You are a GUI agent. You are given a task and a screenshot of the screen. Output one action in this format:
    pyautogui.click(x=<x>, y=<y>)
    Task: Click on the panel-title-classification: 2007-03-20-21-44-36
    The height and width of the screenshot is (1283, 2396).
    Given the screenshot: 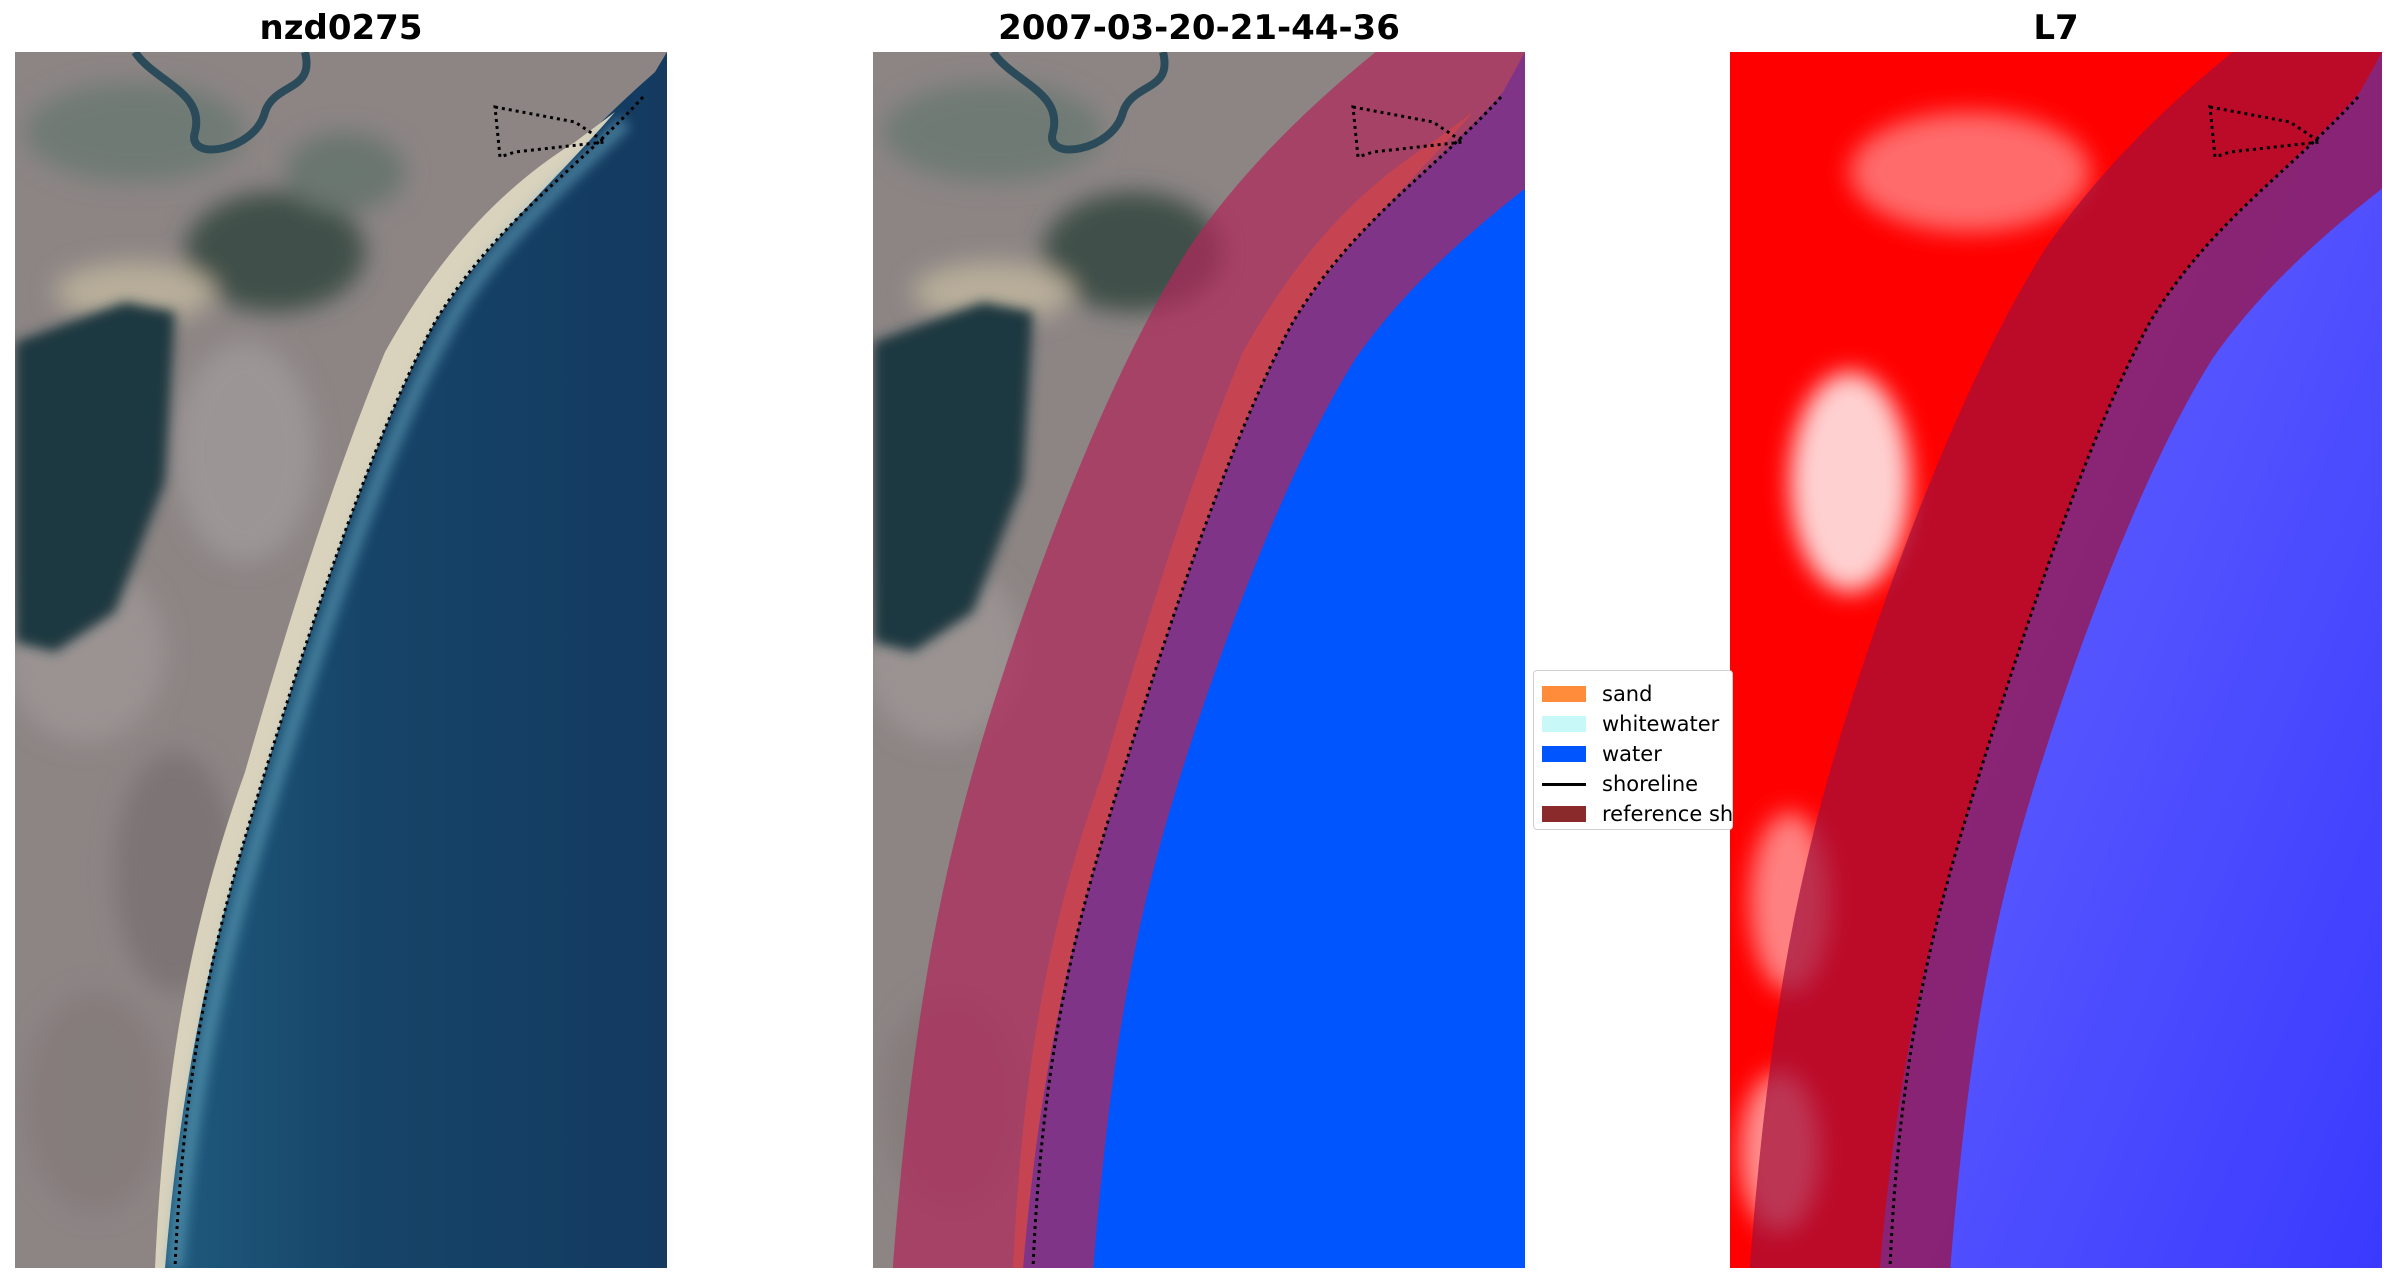 What is the action you would take?
    pyautogui.click(x=1199, y=28)
    